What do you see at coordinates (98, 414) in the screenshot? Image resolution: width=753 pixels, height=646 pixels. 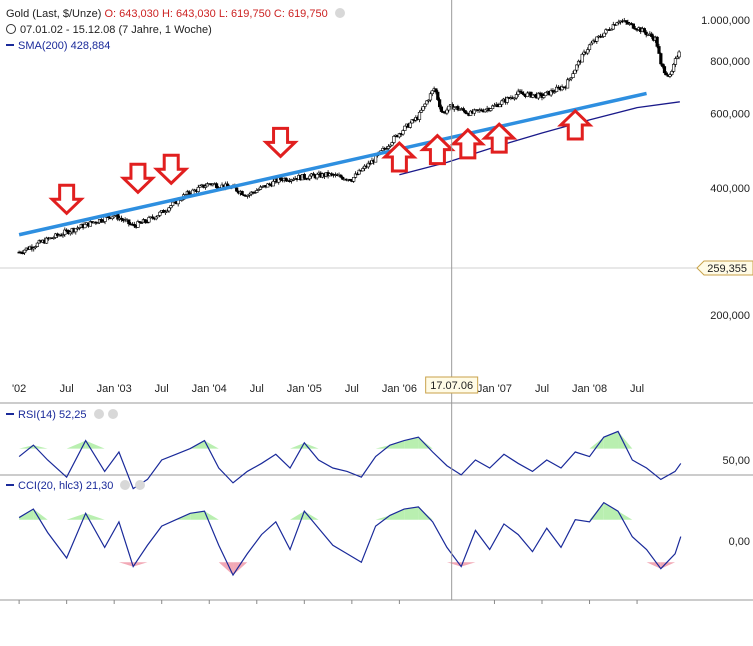 I see `rsi-settings-gear-icon` at bounding box center [98, 414].